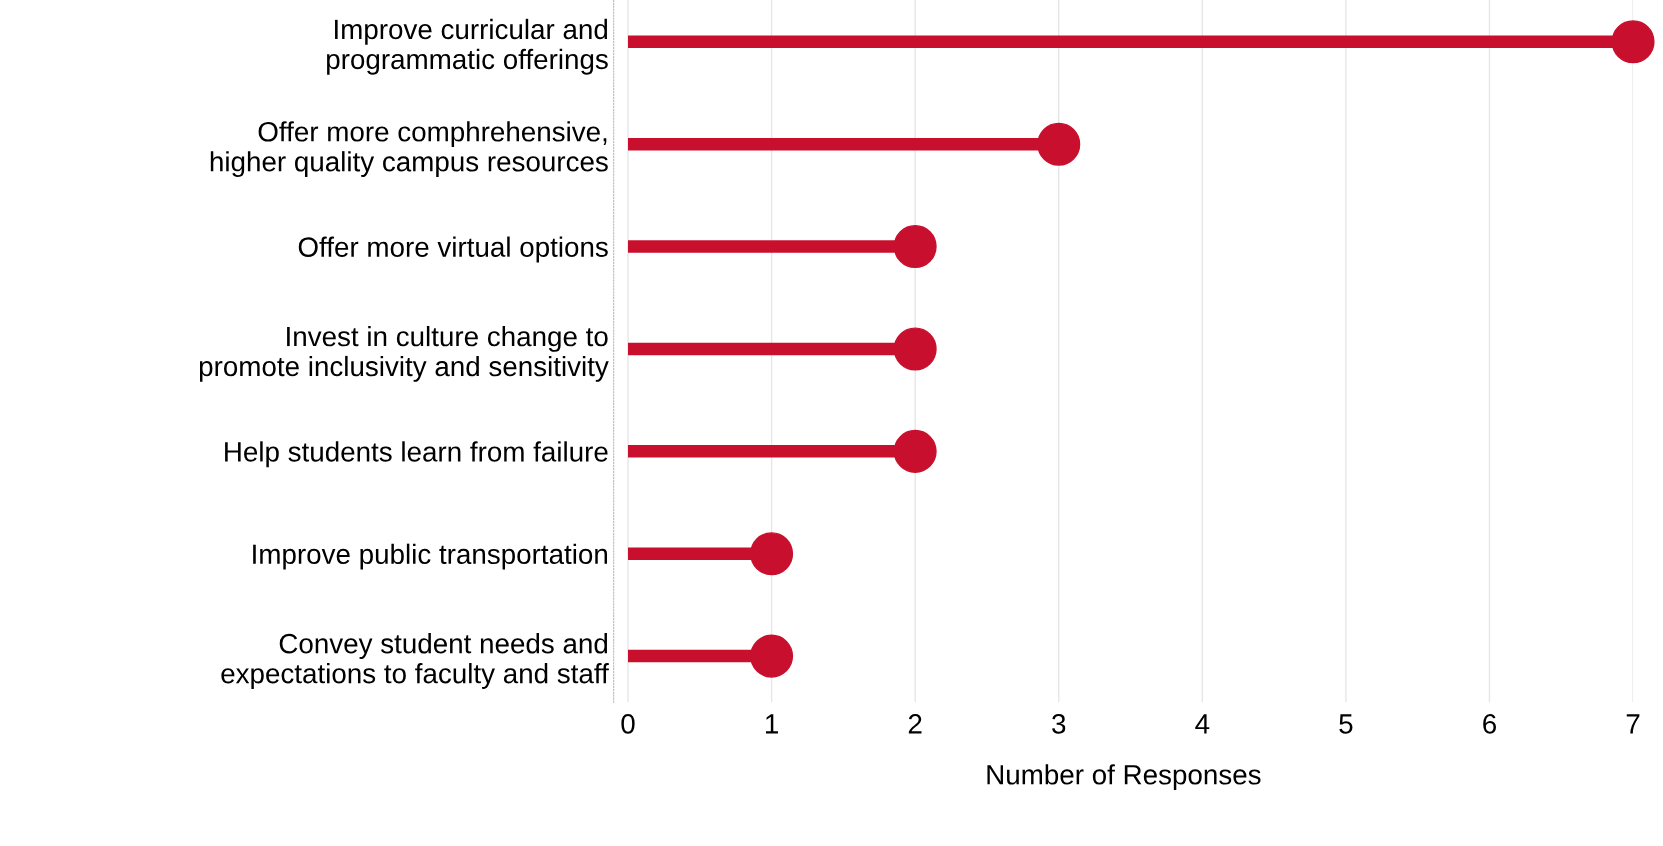  I want to click on x-tick-label: 0, so click(628, 724).